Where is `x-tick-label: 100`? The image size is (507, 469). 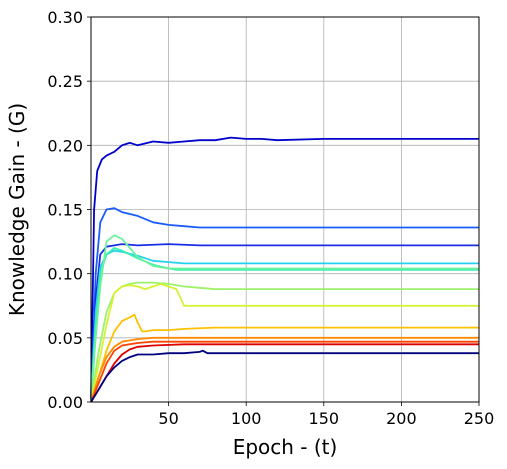 x-tick-label: 100 is located at coordinates (246, 418).